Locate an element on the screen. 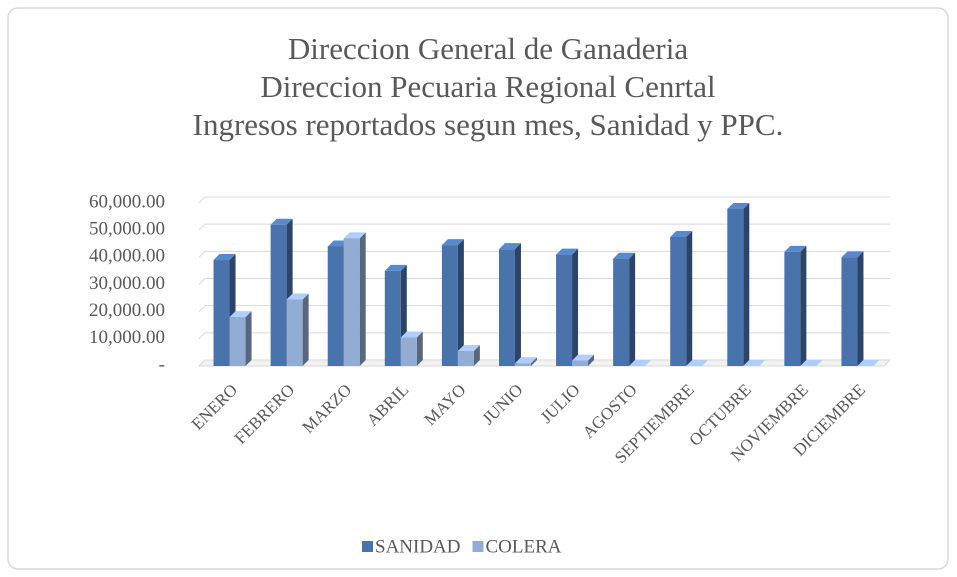  y-tick-label: 40,000.00 is located at coordinates (127, 256).